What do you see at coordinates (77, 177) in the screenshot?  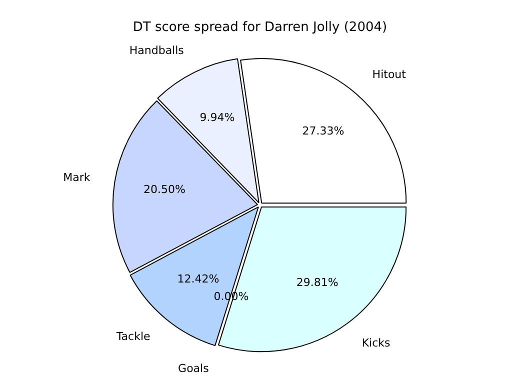 I see `slice-label: Mark` at bounding box center [77, 177].